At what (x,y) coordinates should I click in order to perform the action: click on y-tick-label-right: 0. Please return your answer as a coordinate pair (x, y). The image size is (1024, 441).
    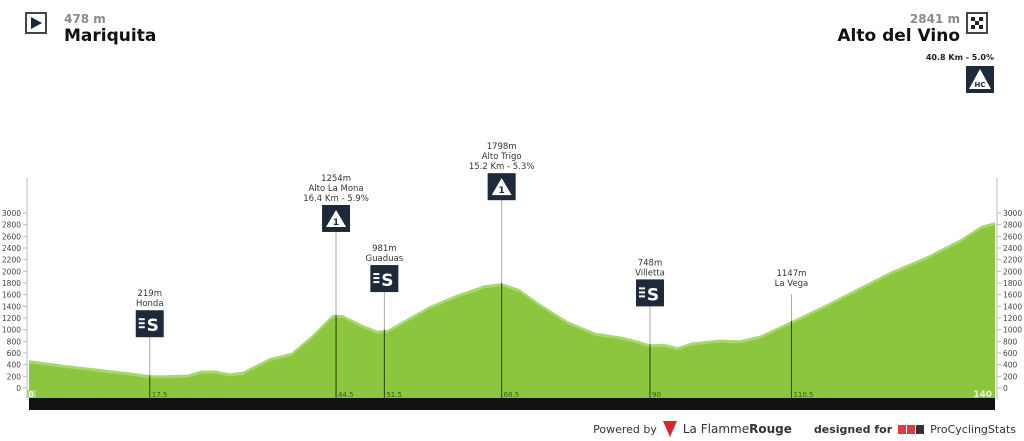
    Looking at the image, I should click on (1005, 388).